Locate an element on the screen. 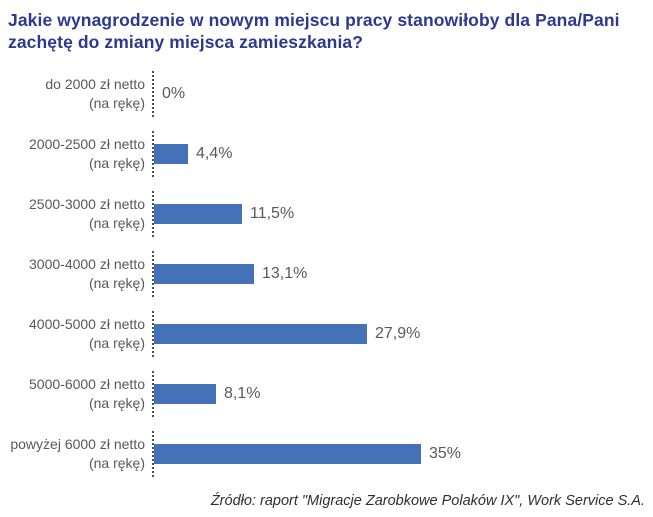  value-label: 0% is located at coordinates (174, 93).